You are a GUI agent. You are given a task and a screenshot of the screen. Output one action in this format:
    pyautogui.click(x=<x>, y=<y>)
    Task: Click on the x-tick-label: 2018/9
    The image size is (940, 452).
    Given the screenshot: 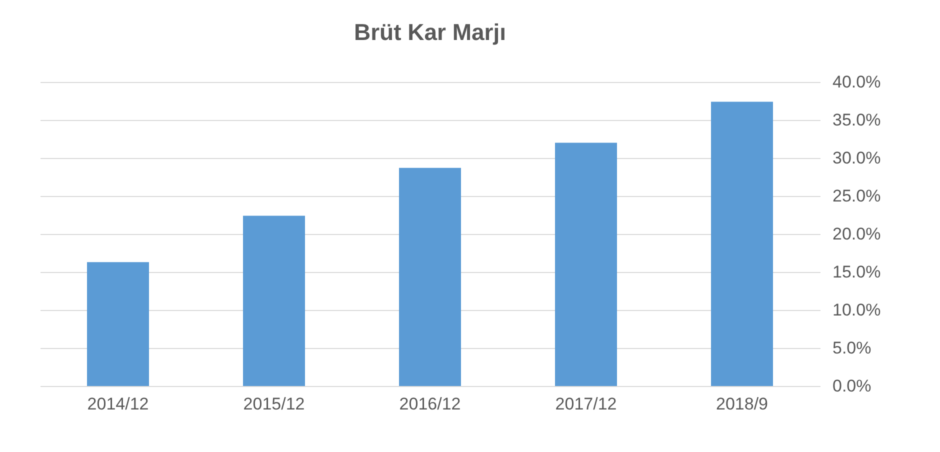 What is the action you would take?
    pyautogui.click(x=742, y=404)
    